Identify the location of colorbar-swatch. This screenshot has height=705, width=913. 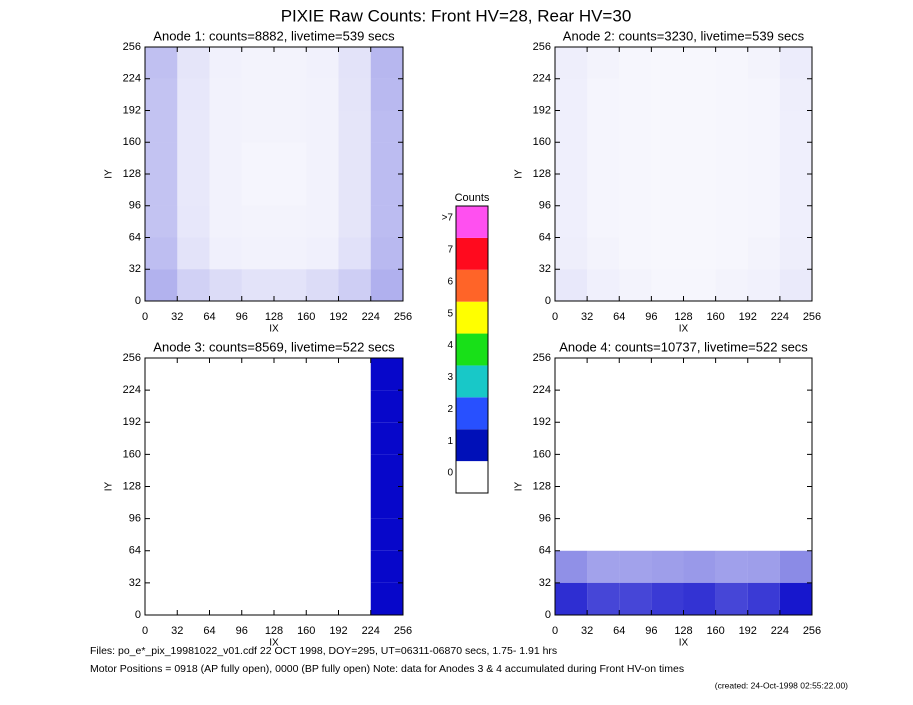
(472, 317).